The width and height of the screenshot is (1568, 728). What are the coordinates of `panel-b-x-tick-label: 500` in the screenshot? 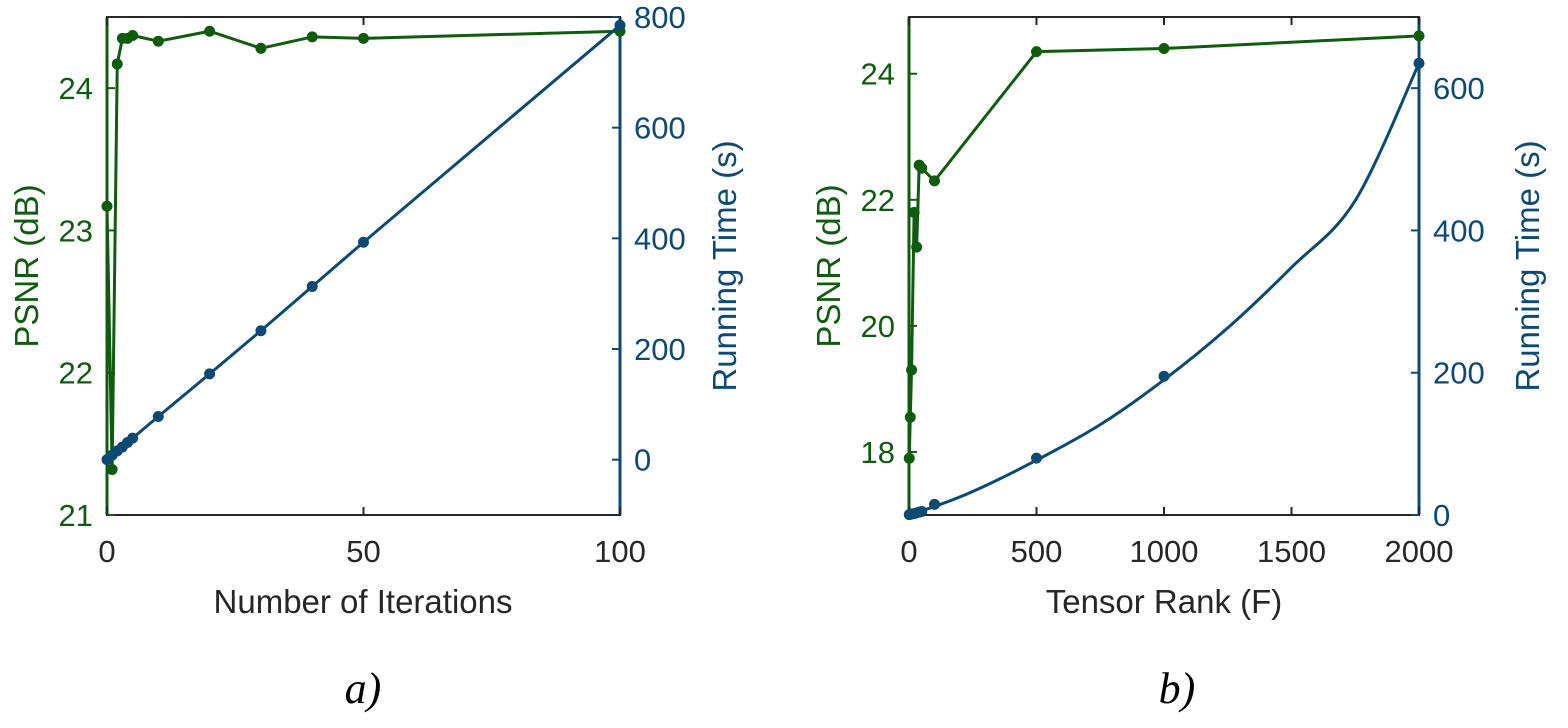 It's located at (1037, 551).